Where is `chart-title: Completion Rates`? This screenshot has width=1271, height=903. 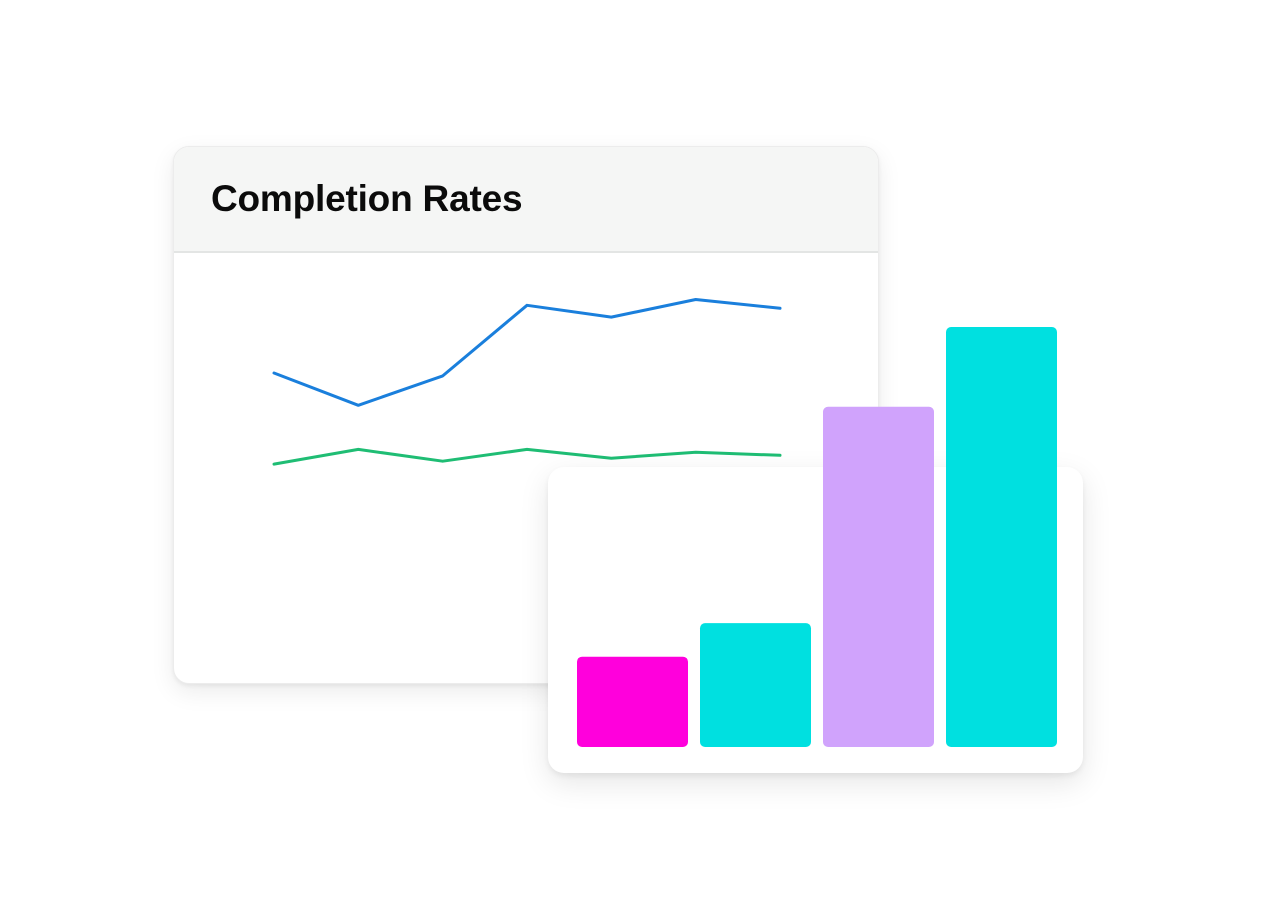 chart-title: Completion Rates is located at coordinates (367, 198).